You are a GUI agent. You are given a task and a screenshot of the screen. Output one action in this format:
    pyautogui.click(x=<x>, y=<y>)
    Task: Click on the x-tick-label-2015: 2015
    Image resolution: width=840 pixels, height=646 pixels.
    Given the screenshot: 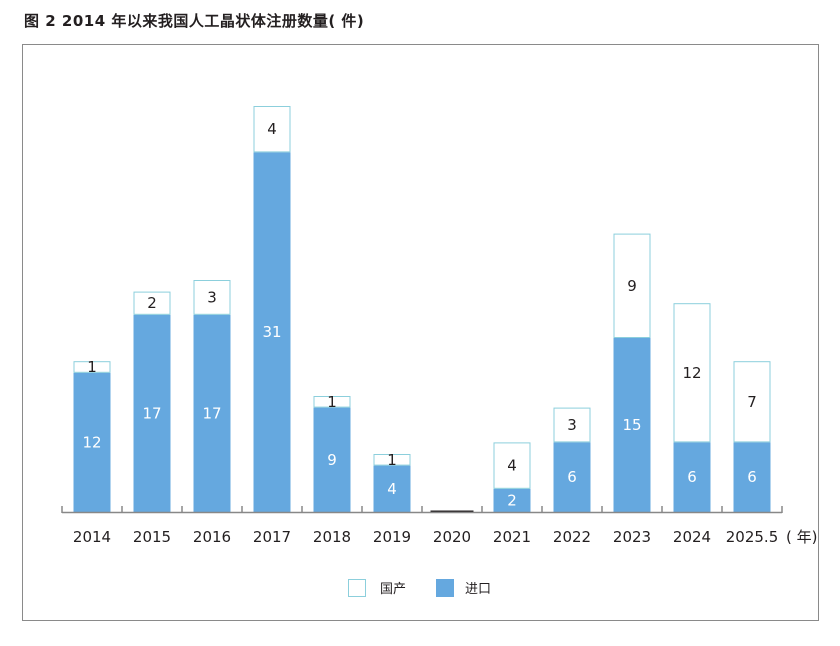 What is the action you would take?
    pyautogui.click(x=152, y=537)
    